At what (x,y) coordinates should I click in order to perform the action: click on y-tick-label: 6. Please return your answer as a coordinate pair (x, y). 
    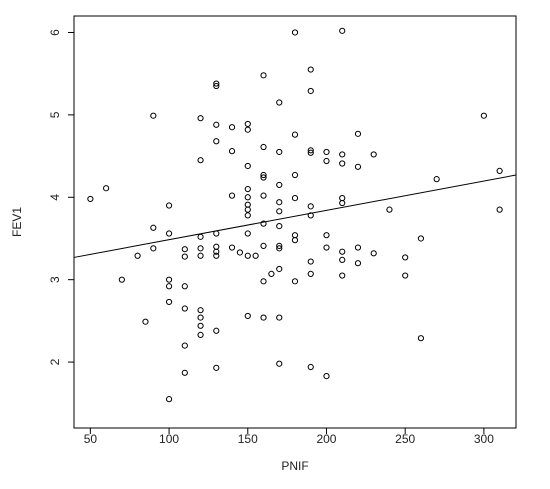
    Looking at the image, I should click on (55, 32).